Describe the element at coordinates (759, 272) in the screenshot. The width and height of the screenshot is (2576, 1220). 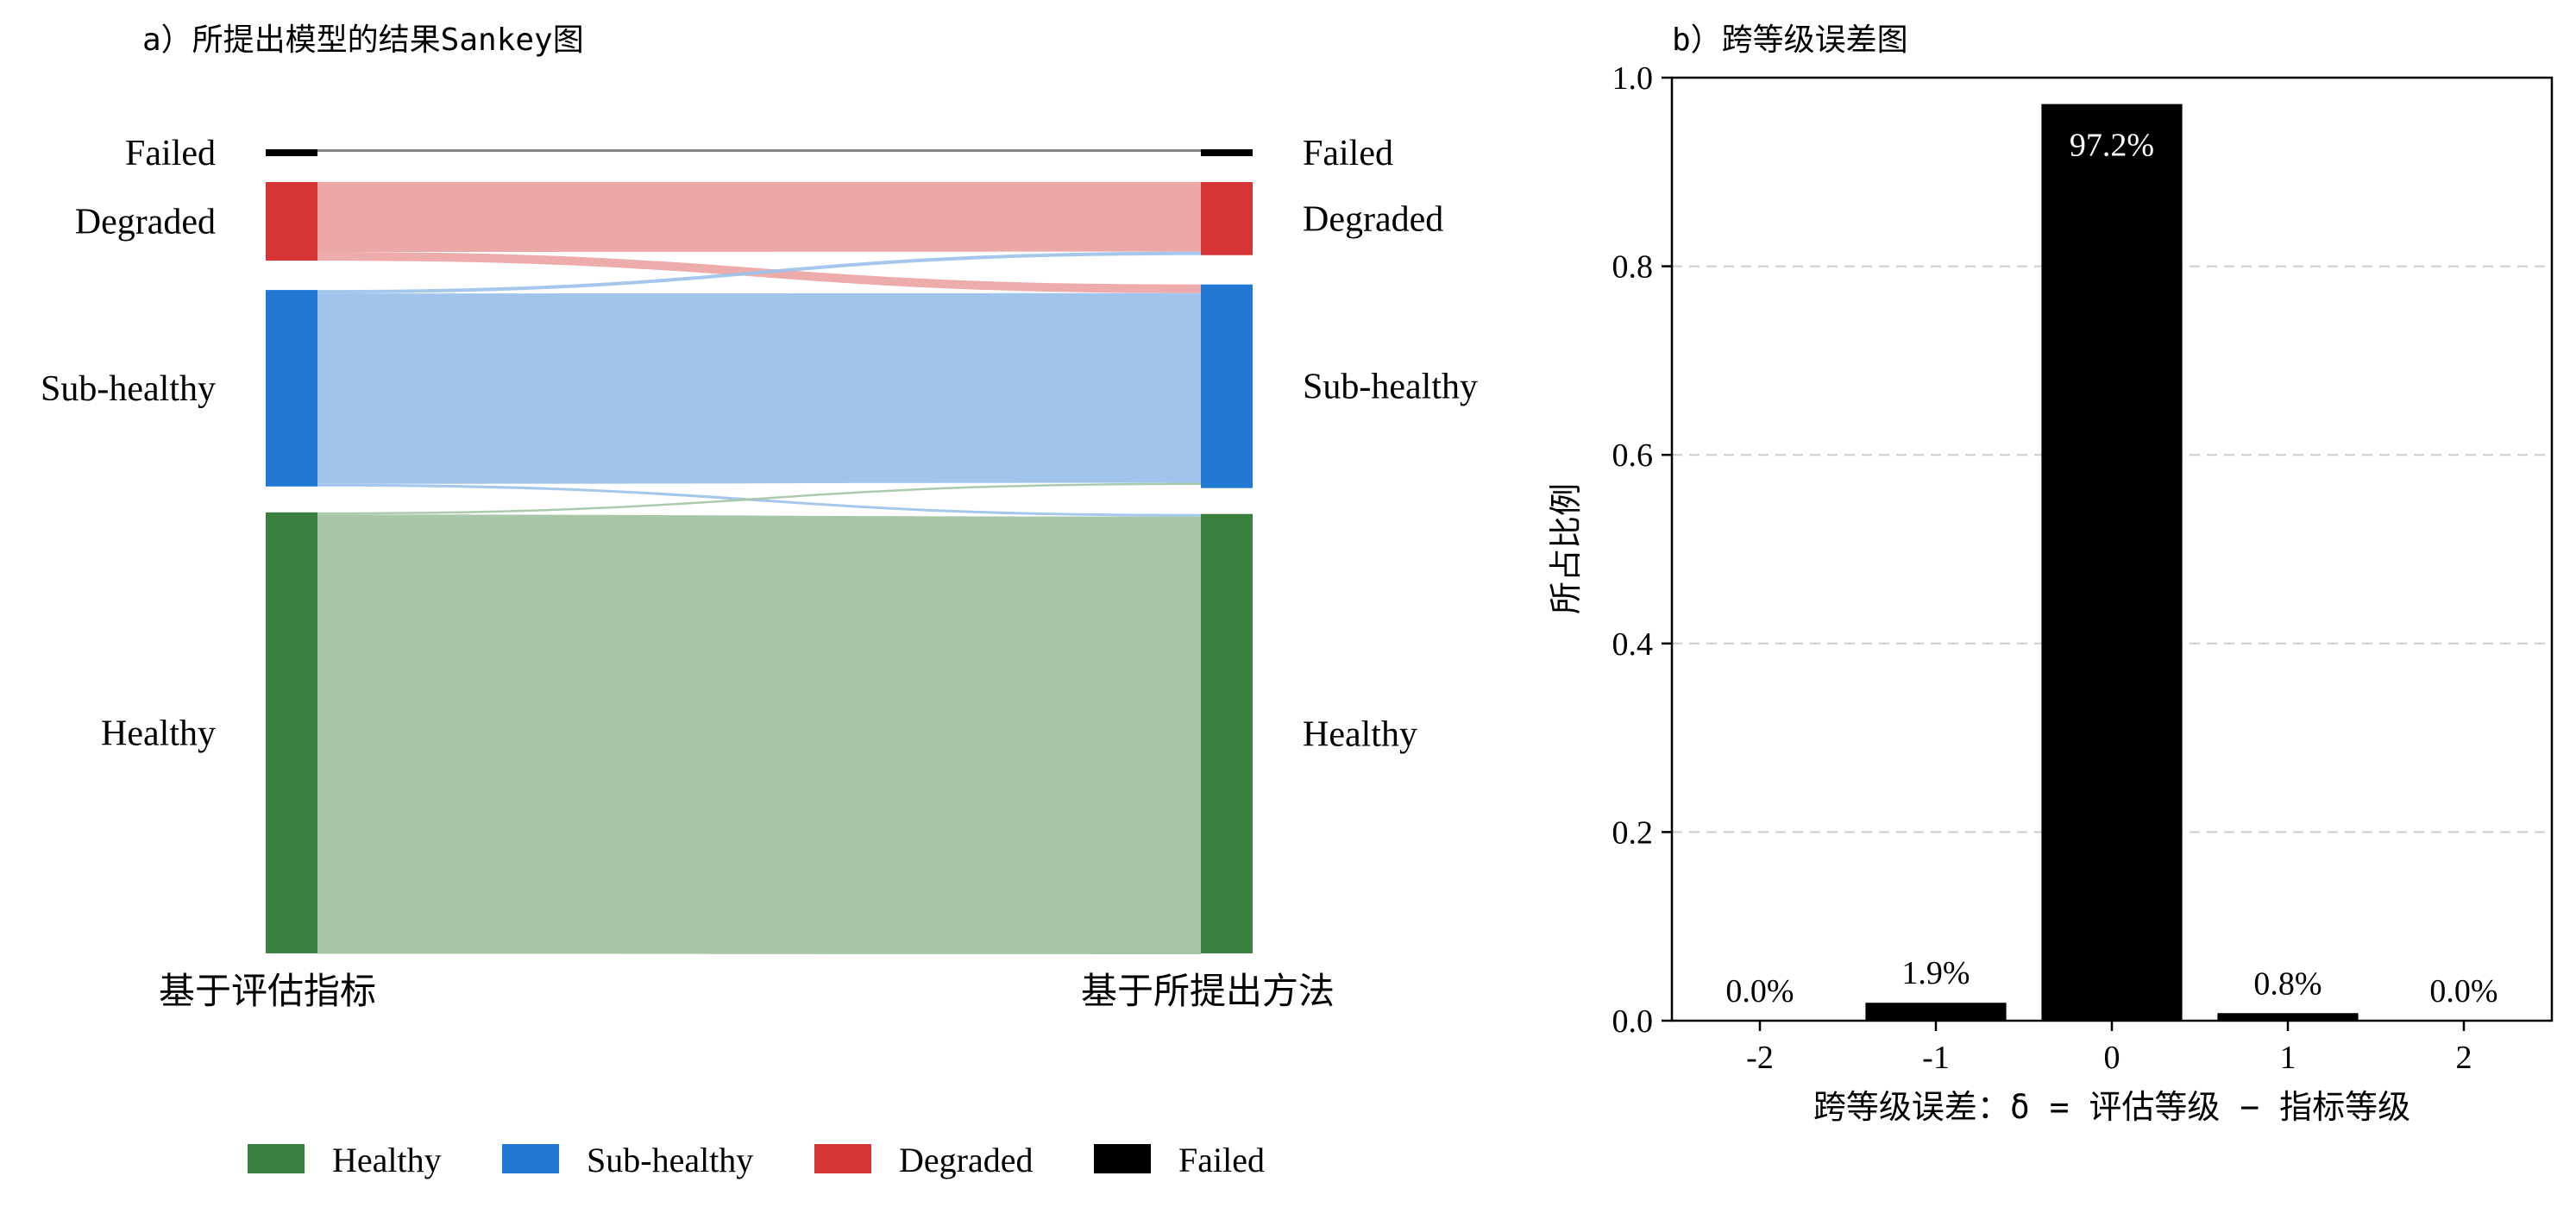
I see `sankey-flow-sub_healthy-to-degraded` at that location.